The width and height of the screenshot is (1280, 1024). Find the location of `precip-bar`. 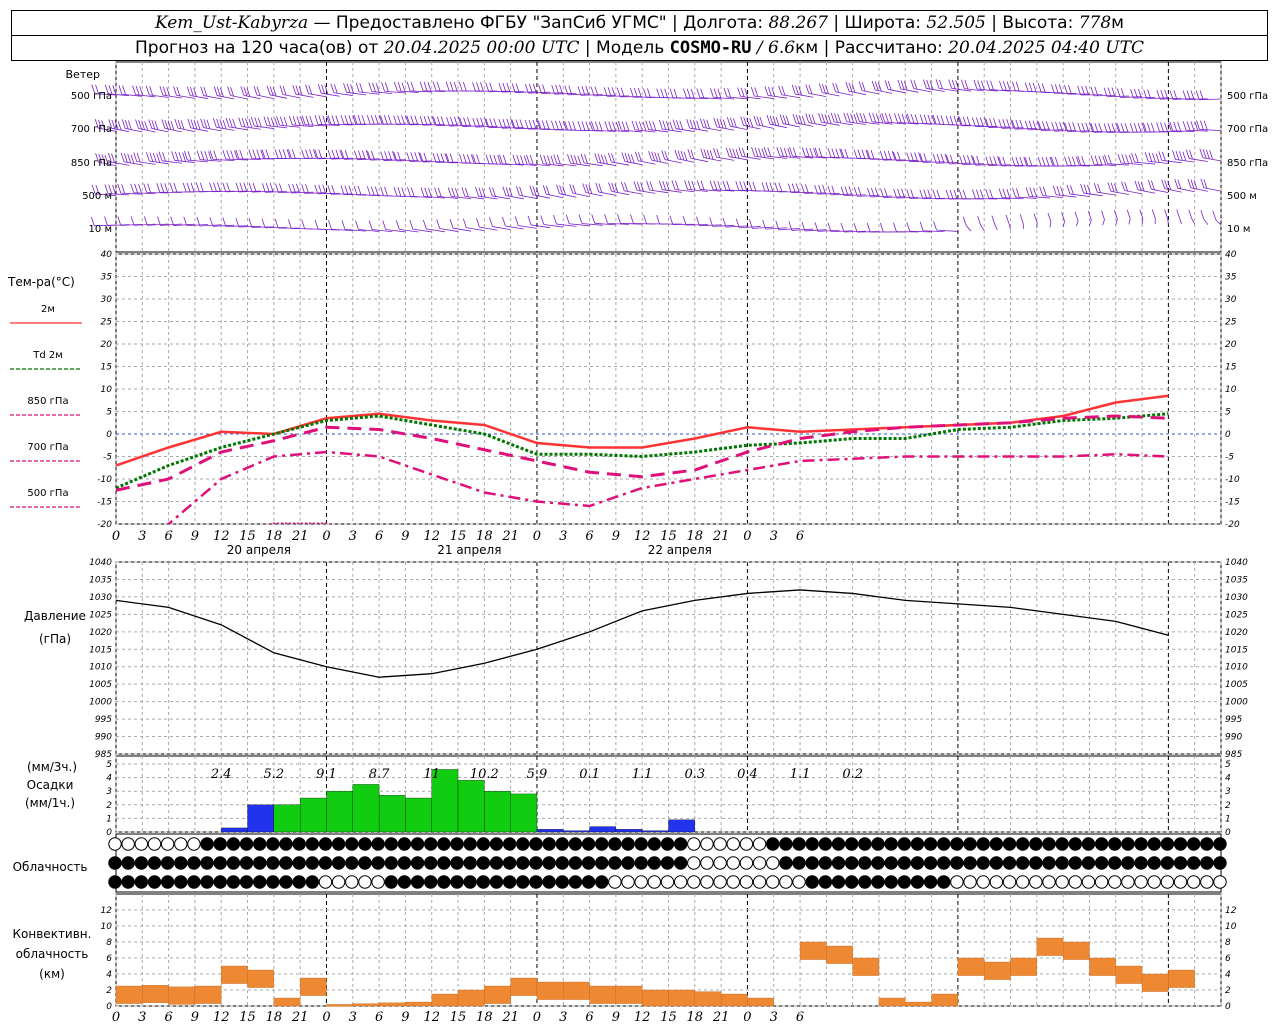

precip-bar is located at coordinates (287, 818).